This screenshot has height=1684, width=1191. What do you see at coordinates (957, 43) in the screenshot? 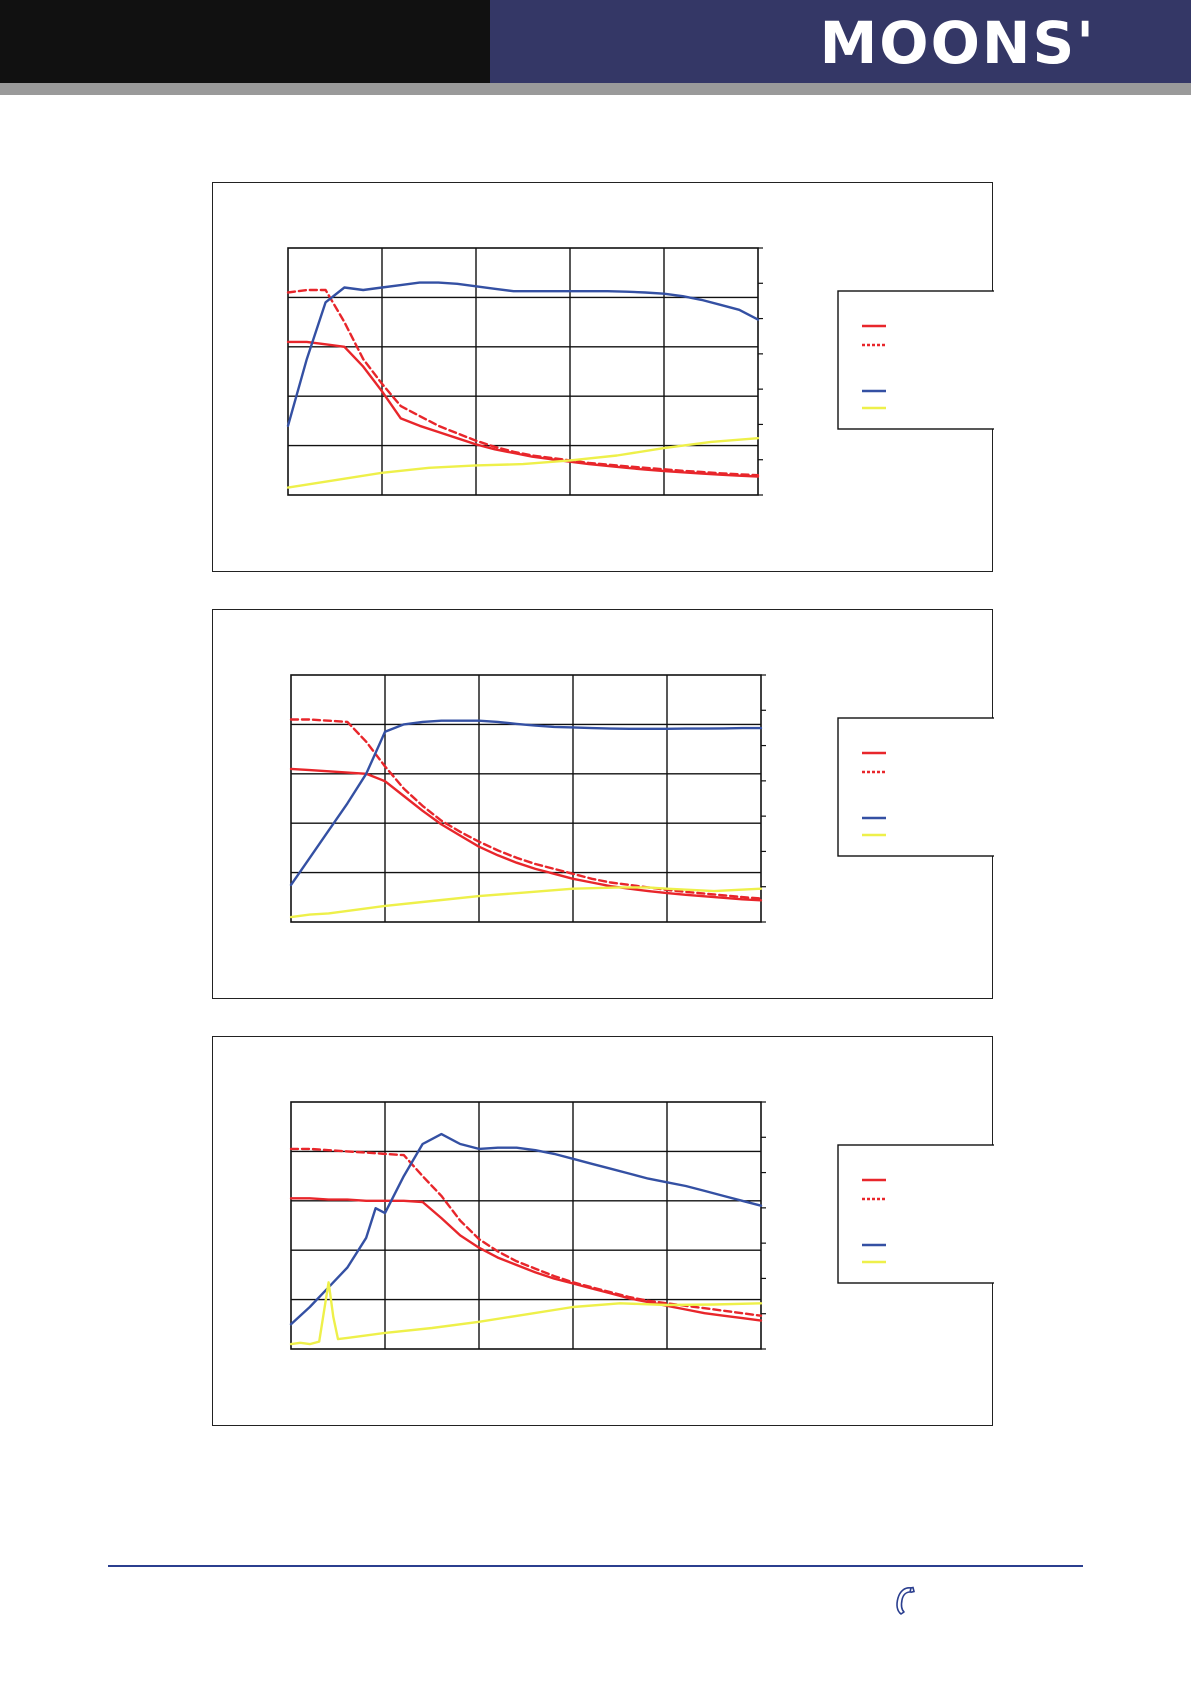
I see `moons-logo: MOONS'` at bounding box center [957, 43].